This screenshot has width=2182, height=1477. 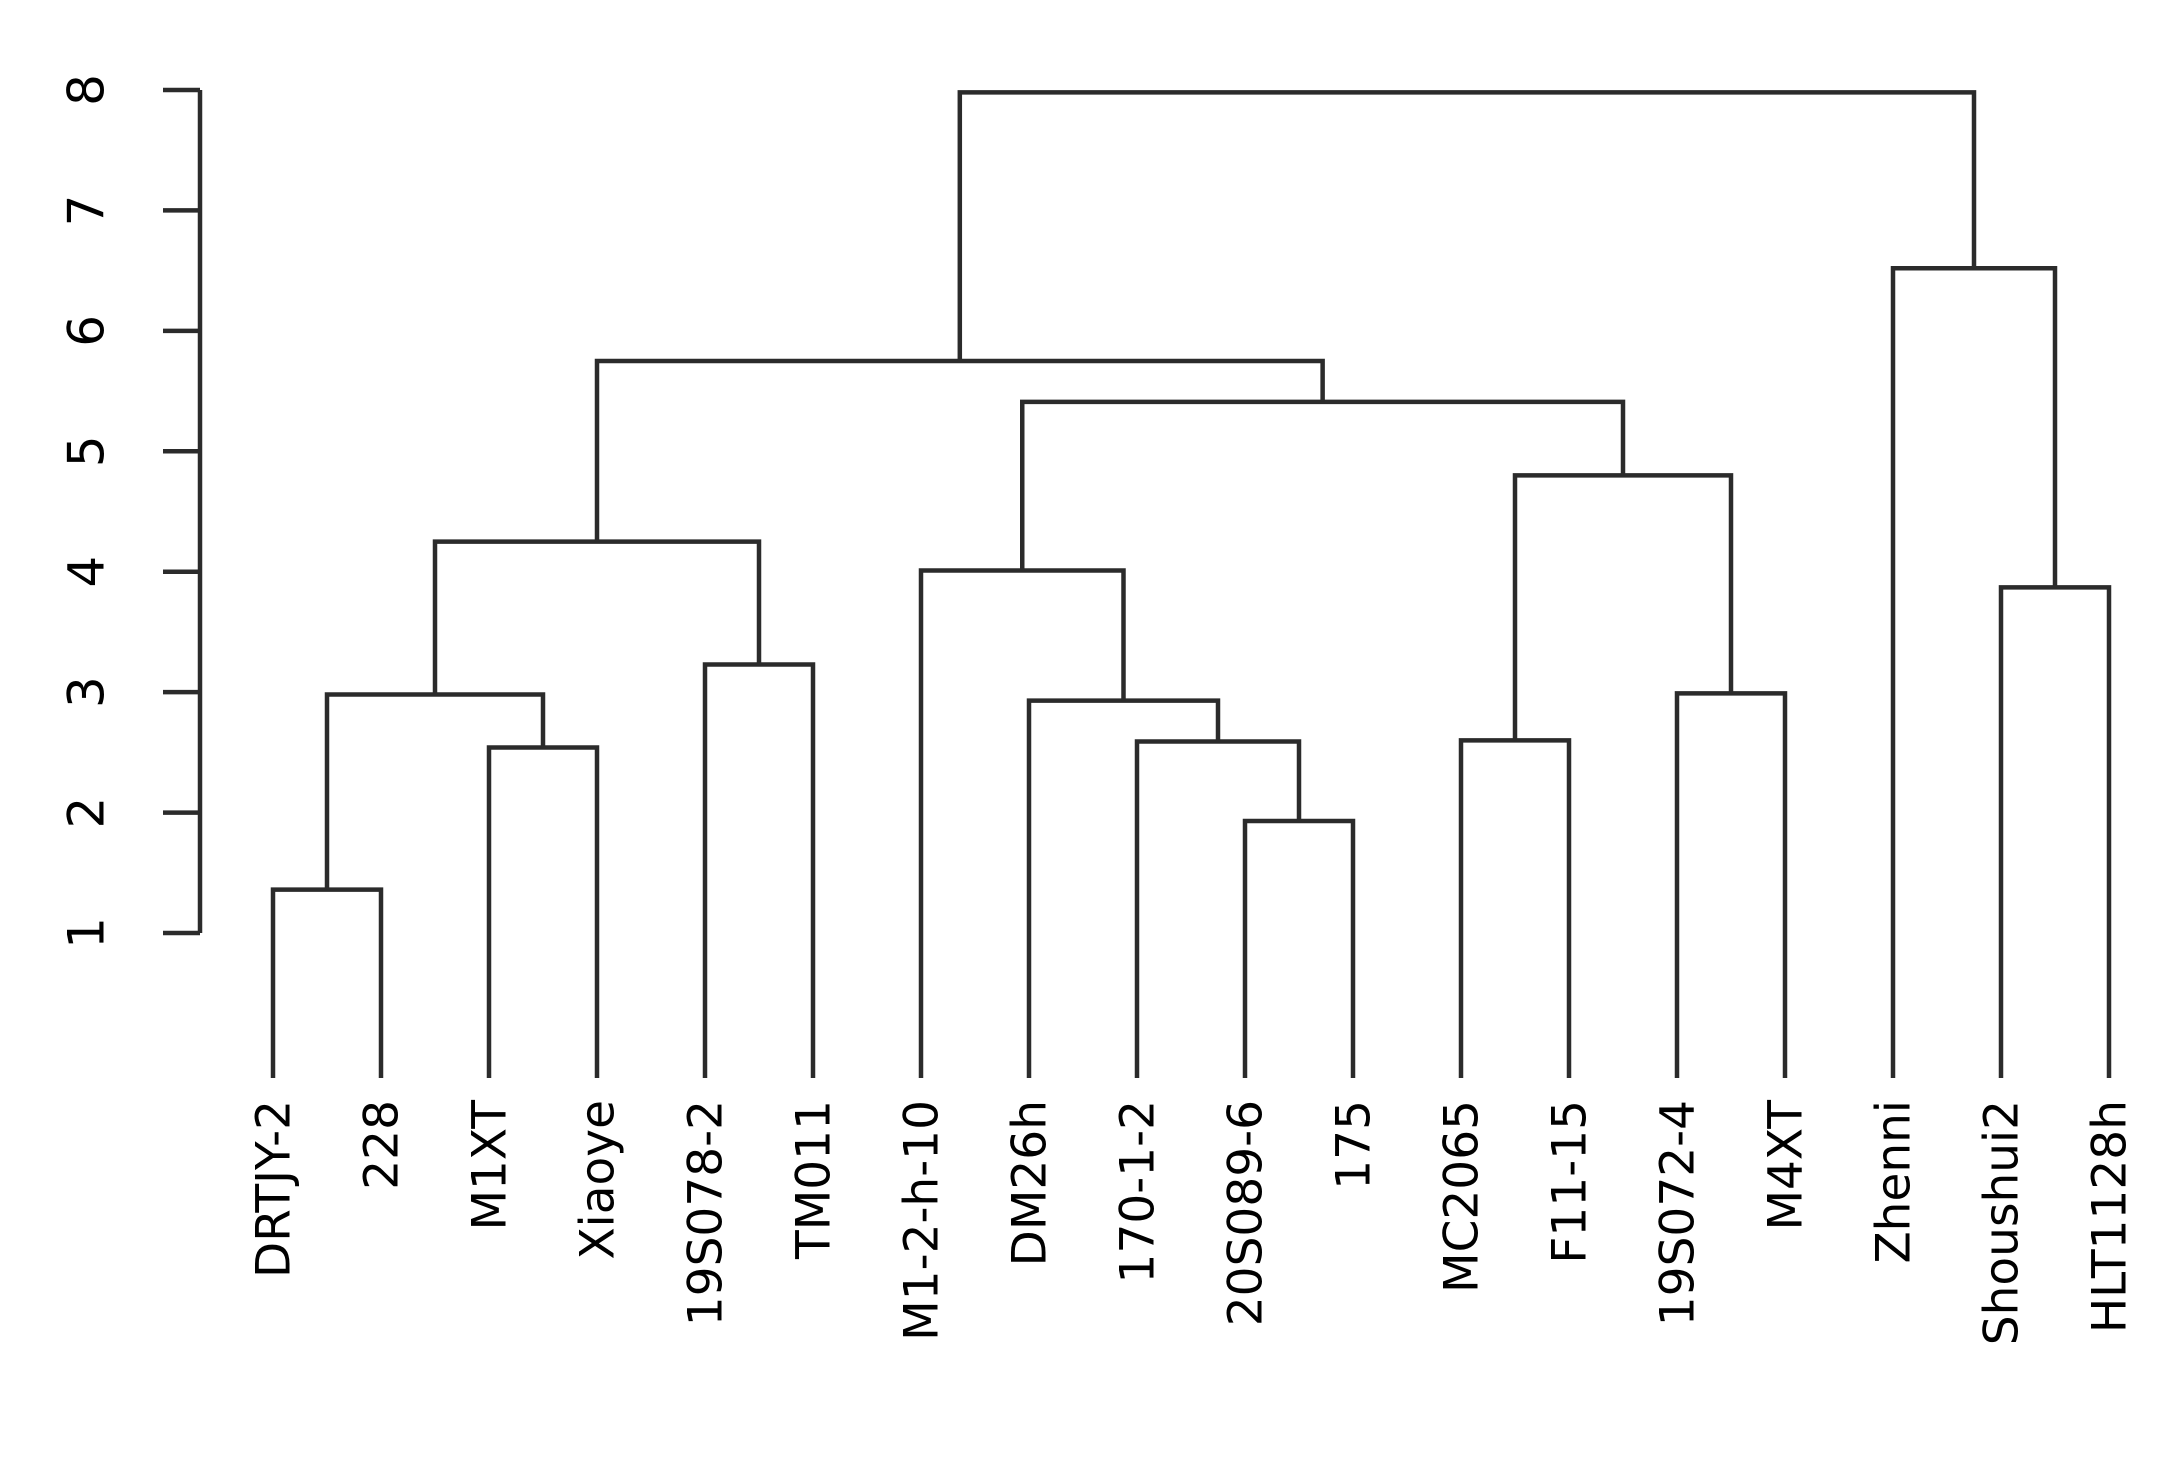 What do you see at coordinates (1353, 1145) in the screenshot?
I see `leaf-label: 175` at bounding box center [1353, 1145].